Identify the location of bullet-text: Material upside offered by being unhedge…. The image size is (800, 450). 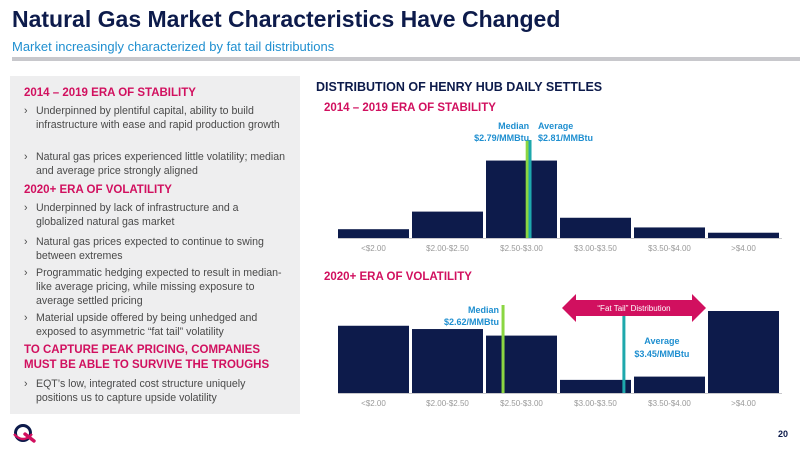
(147, 325).